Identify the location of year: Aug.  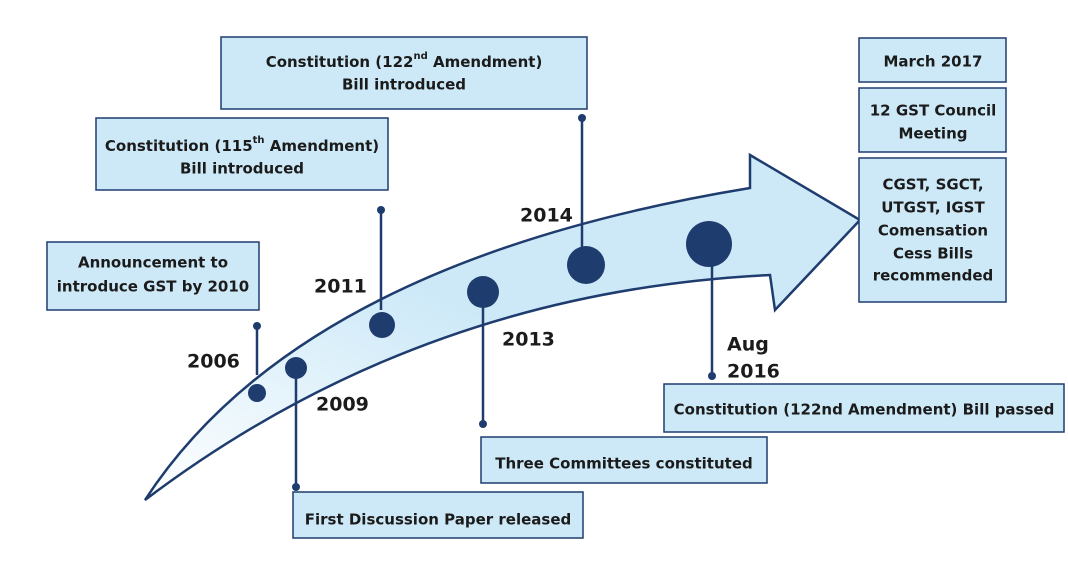
(748, 345).